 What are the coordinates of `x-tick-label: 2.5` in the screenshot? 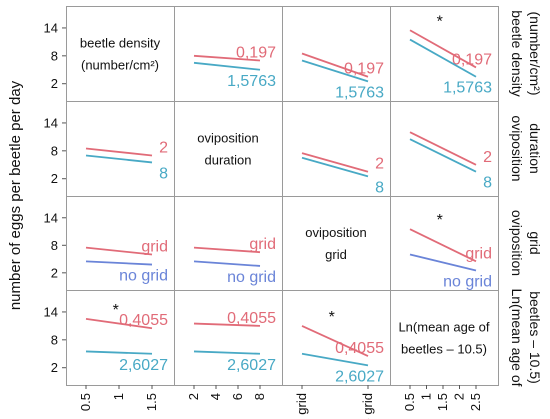 It's located at (475, 402).